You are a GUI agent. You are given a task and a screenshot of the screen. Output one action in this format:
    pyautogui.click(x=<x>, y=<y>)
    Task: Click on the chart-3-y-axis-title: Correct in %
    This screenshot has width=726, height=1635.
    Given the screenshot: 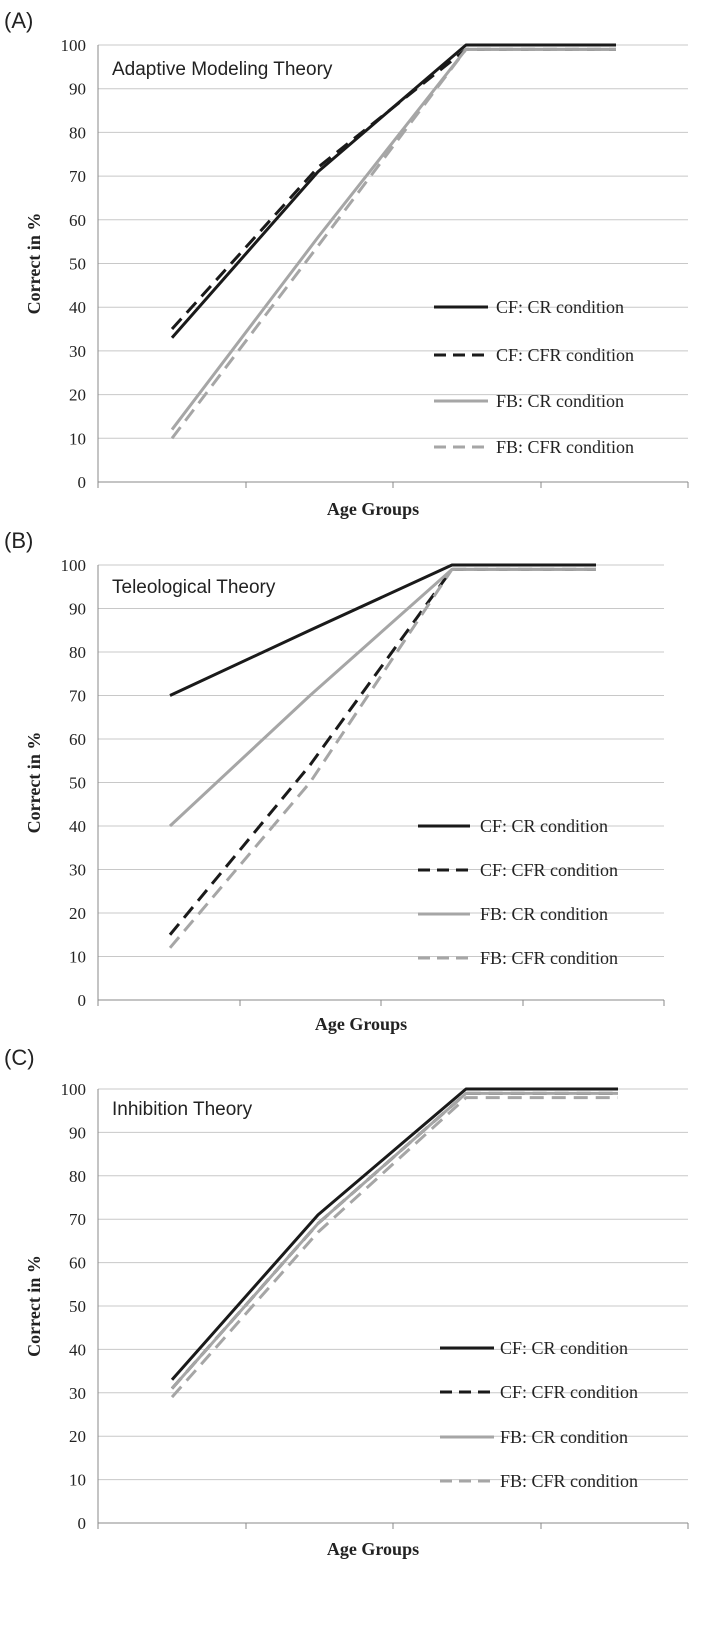 What is the action you would take?
    pyautogui.click(x=34, y=1306)
    